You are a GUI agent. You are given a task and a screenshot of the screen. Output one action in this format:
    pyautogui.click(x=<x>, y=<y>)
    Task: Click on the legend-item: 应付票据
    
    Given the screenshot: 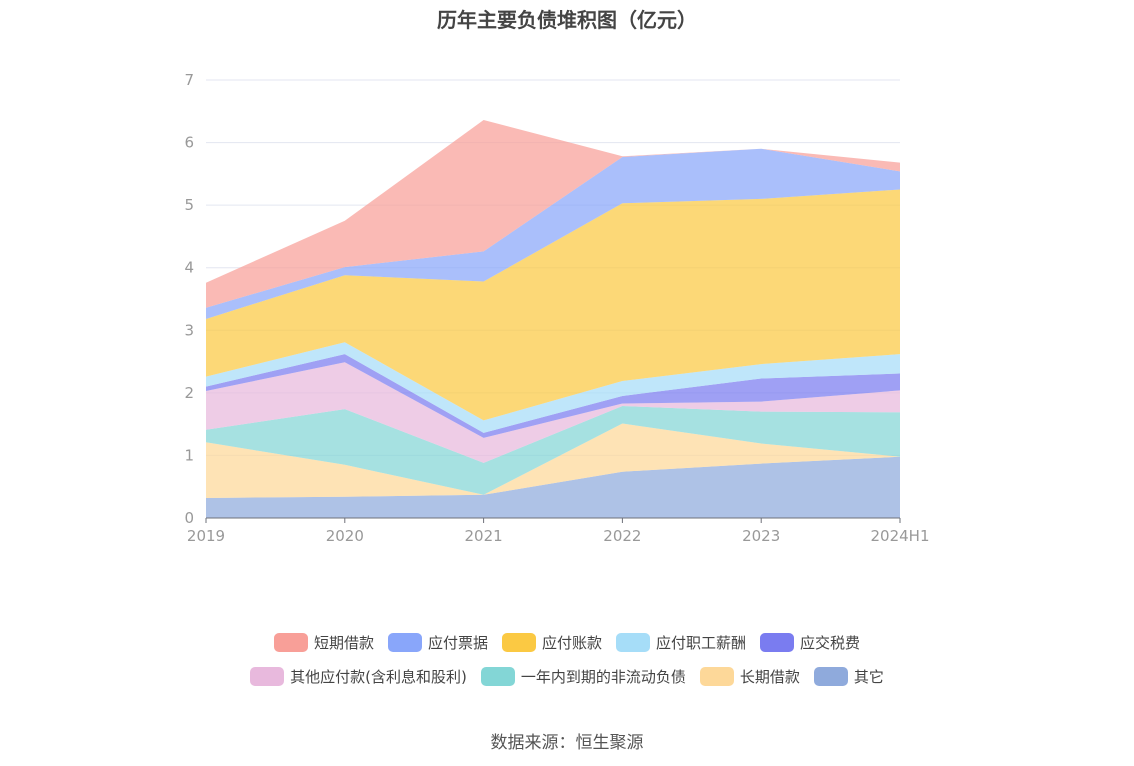 What is the action you would take?
    pyautogui.click(x=437, y=642)
    